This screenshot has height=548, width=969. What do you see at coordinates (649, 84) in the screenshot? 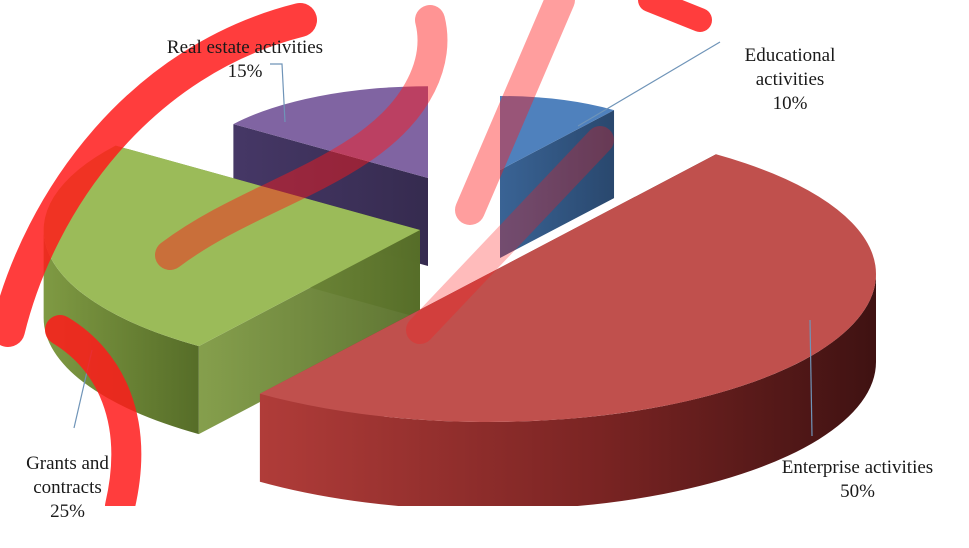
I see `leader-line-educational` at bounding box center [649, 84].